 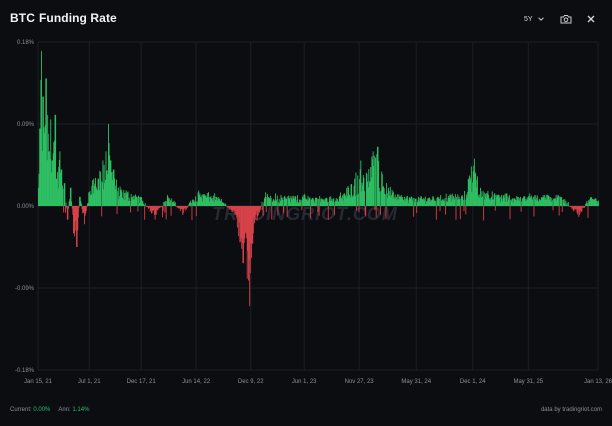 What do you see at coordinates (251, 382) in the screenshot?
I see `x-tick-label: Dec 9, 22` at bounding box center [251, 382].